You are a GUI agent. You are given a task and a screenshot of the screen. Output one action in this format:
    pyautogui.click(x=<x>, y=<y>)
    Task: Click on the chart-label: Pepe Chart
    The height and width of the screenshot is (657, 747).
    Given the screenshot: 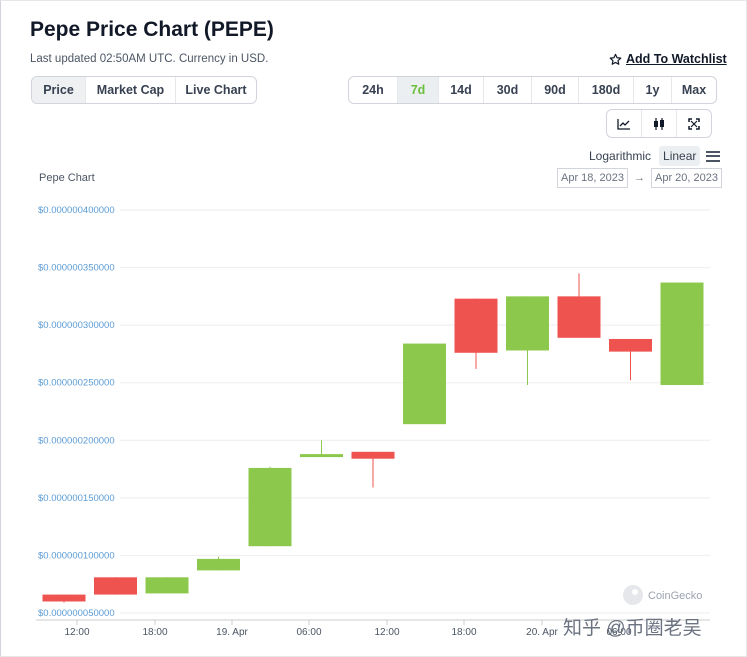 What is the action you would take?
    pyautogui.click(x=67, y=178)
    